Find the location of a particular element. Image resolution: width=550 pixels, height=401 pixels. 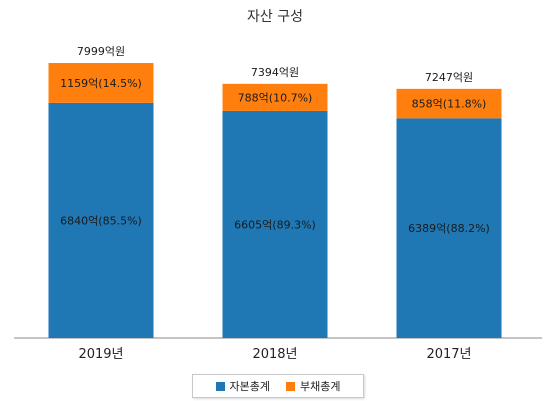

data-label-2019년-부채총계: 1159억(14.5%) is located at coordinates (101, 83).